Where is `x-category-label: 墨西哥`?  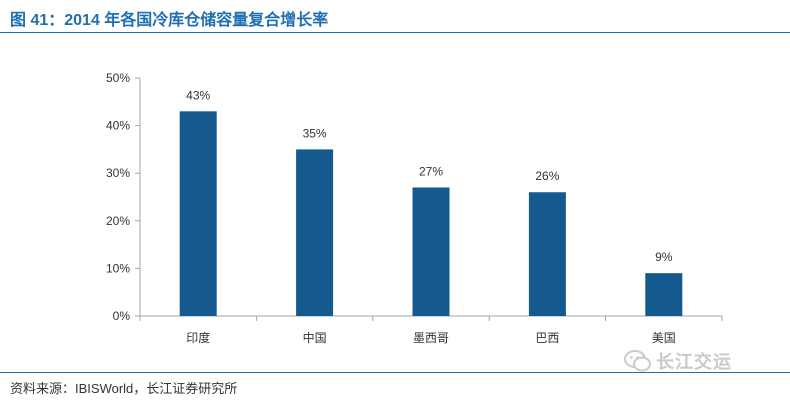 x-category-label: 墨西哥 is located at coordinates (431, 338).